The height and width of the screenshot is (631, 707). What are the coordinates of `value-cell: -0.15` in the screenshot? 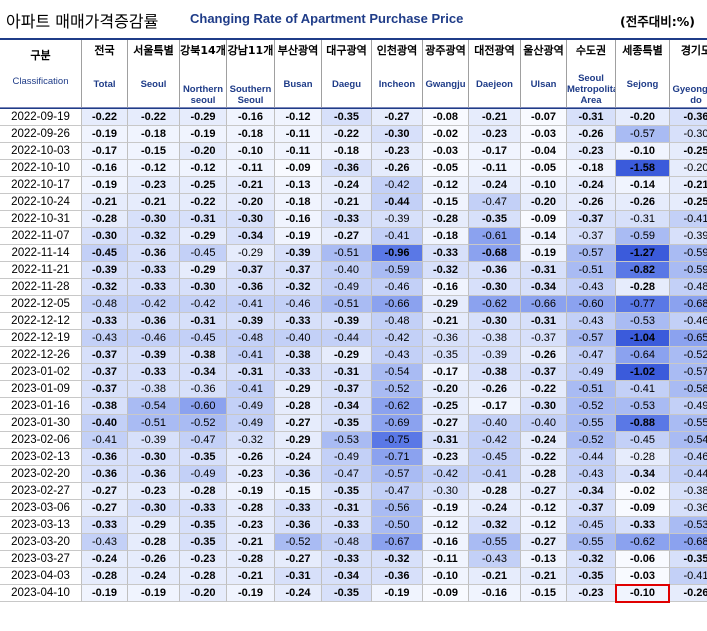 It's located at (544, 593).